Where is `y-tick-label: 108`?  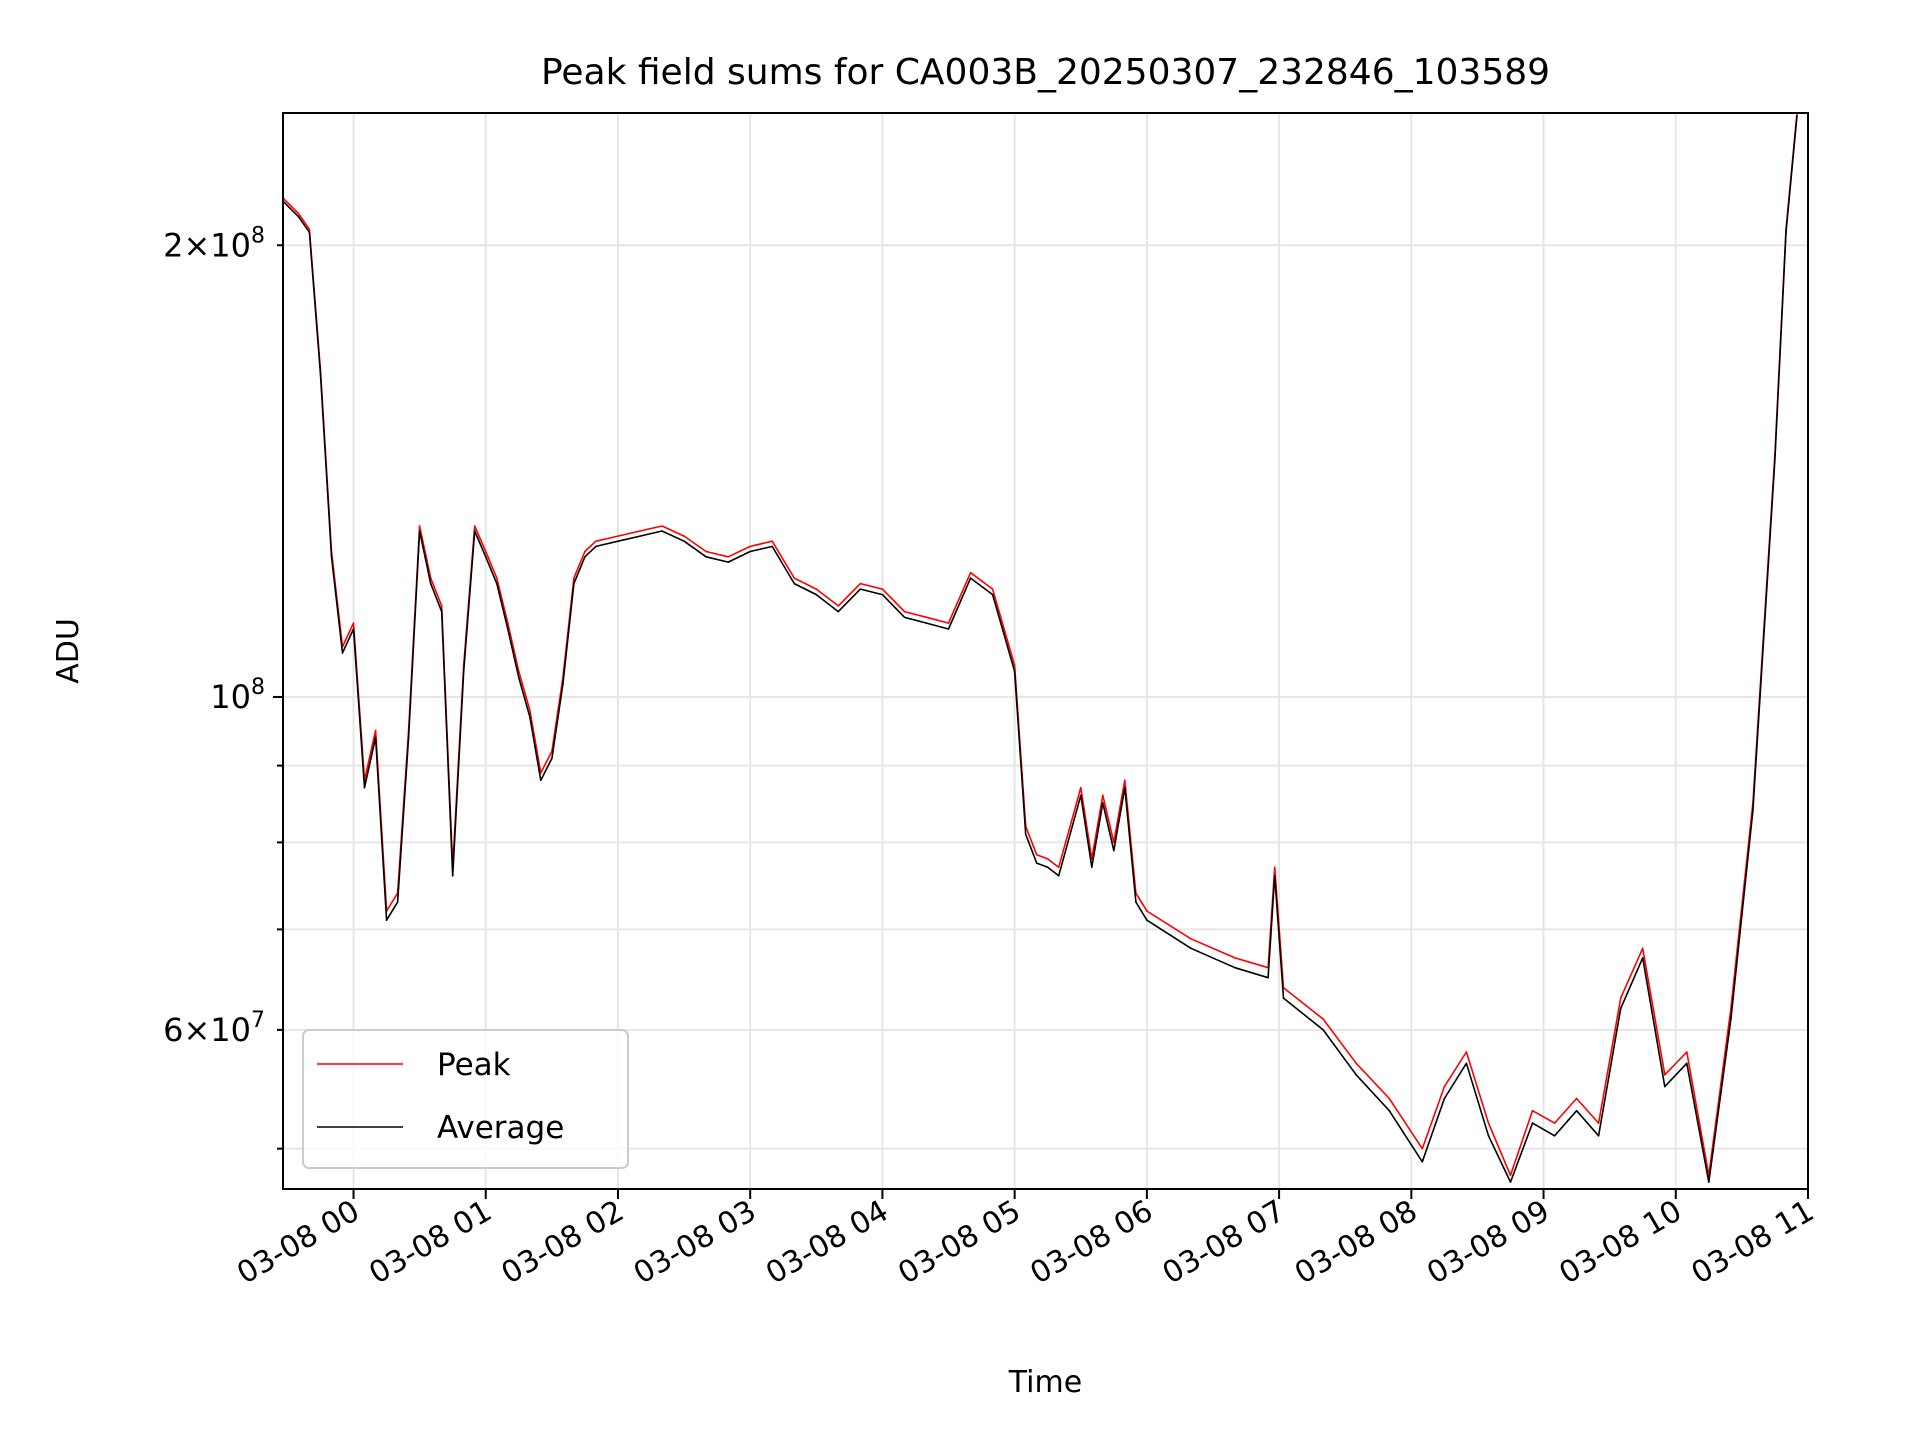 y-tick-label: 108 is located at coordinates (237, 695).